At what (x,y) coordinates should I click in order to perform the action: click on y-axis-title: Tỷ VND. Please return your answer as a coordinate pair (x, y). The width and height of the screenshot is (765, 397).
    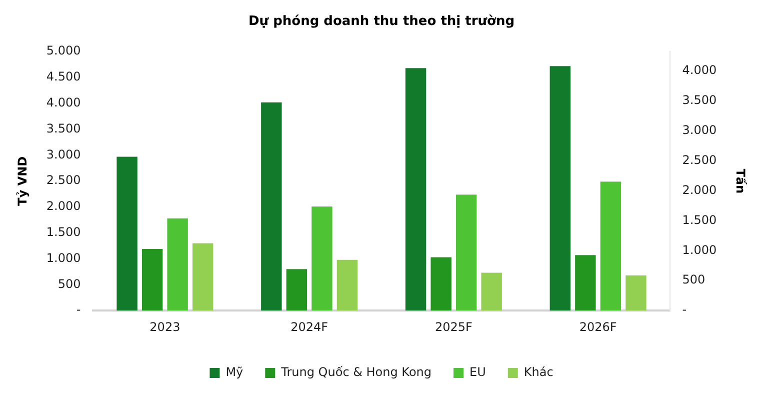
    Looking at the image, I should click on (22, 181).